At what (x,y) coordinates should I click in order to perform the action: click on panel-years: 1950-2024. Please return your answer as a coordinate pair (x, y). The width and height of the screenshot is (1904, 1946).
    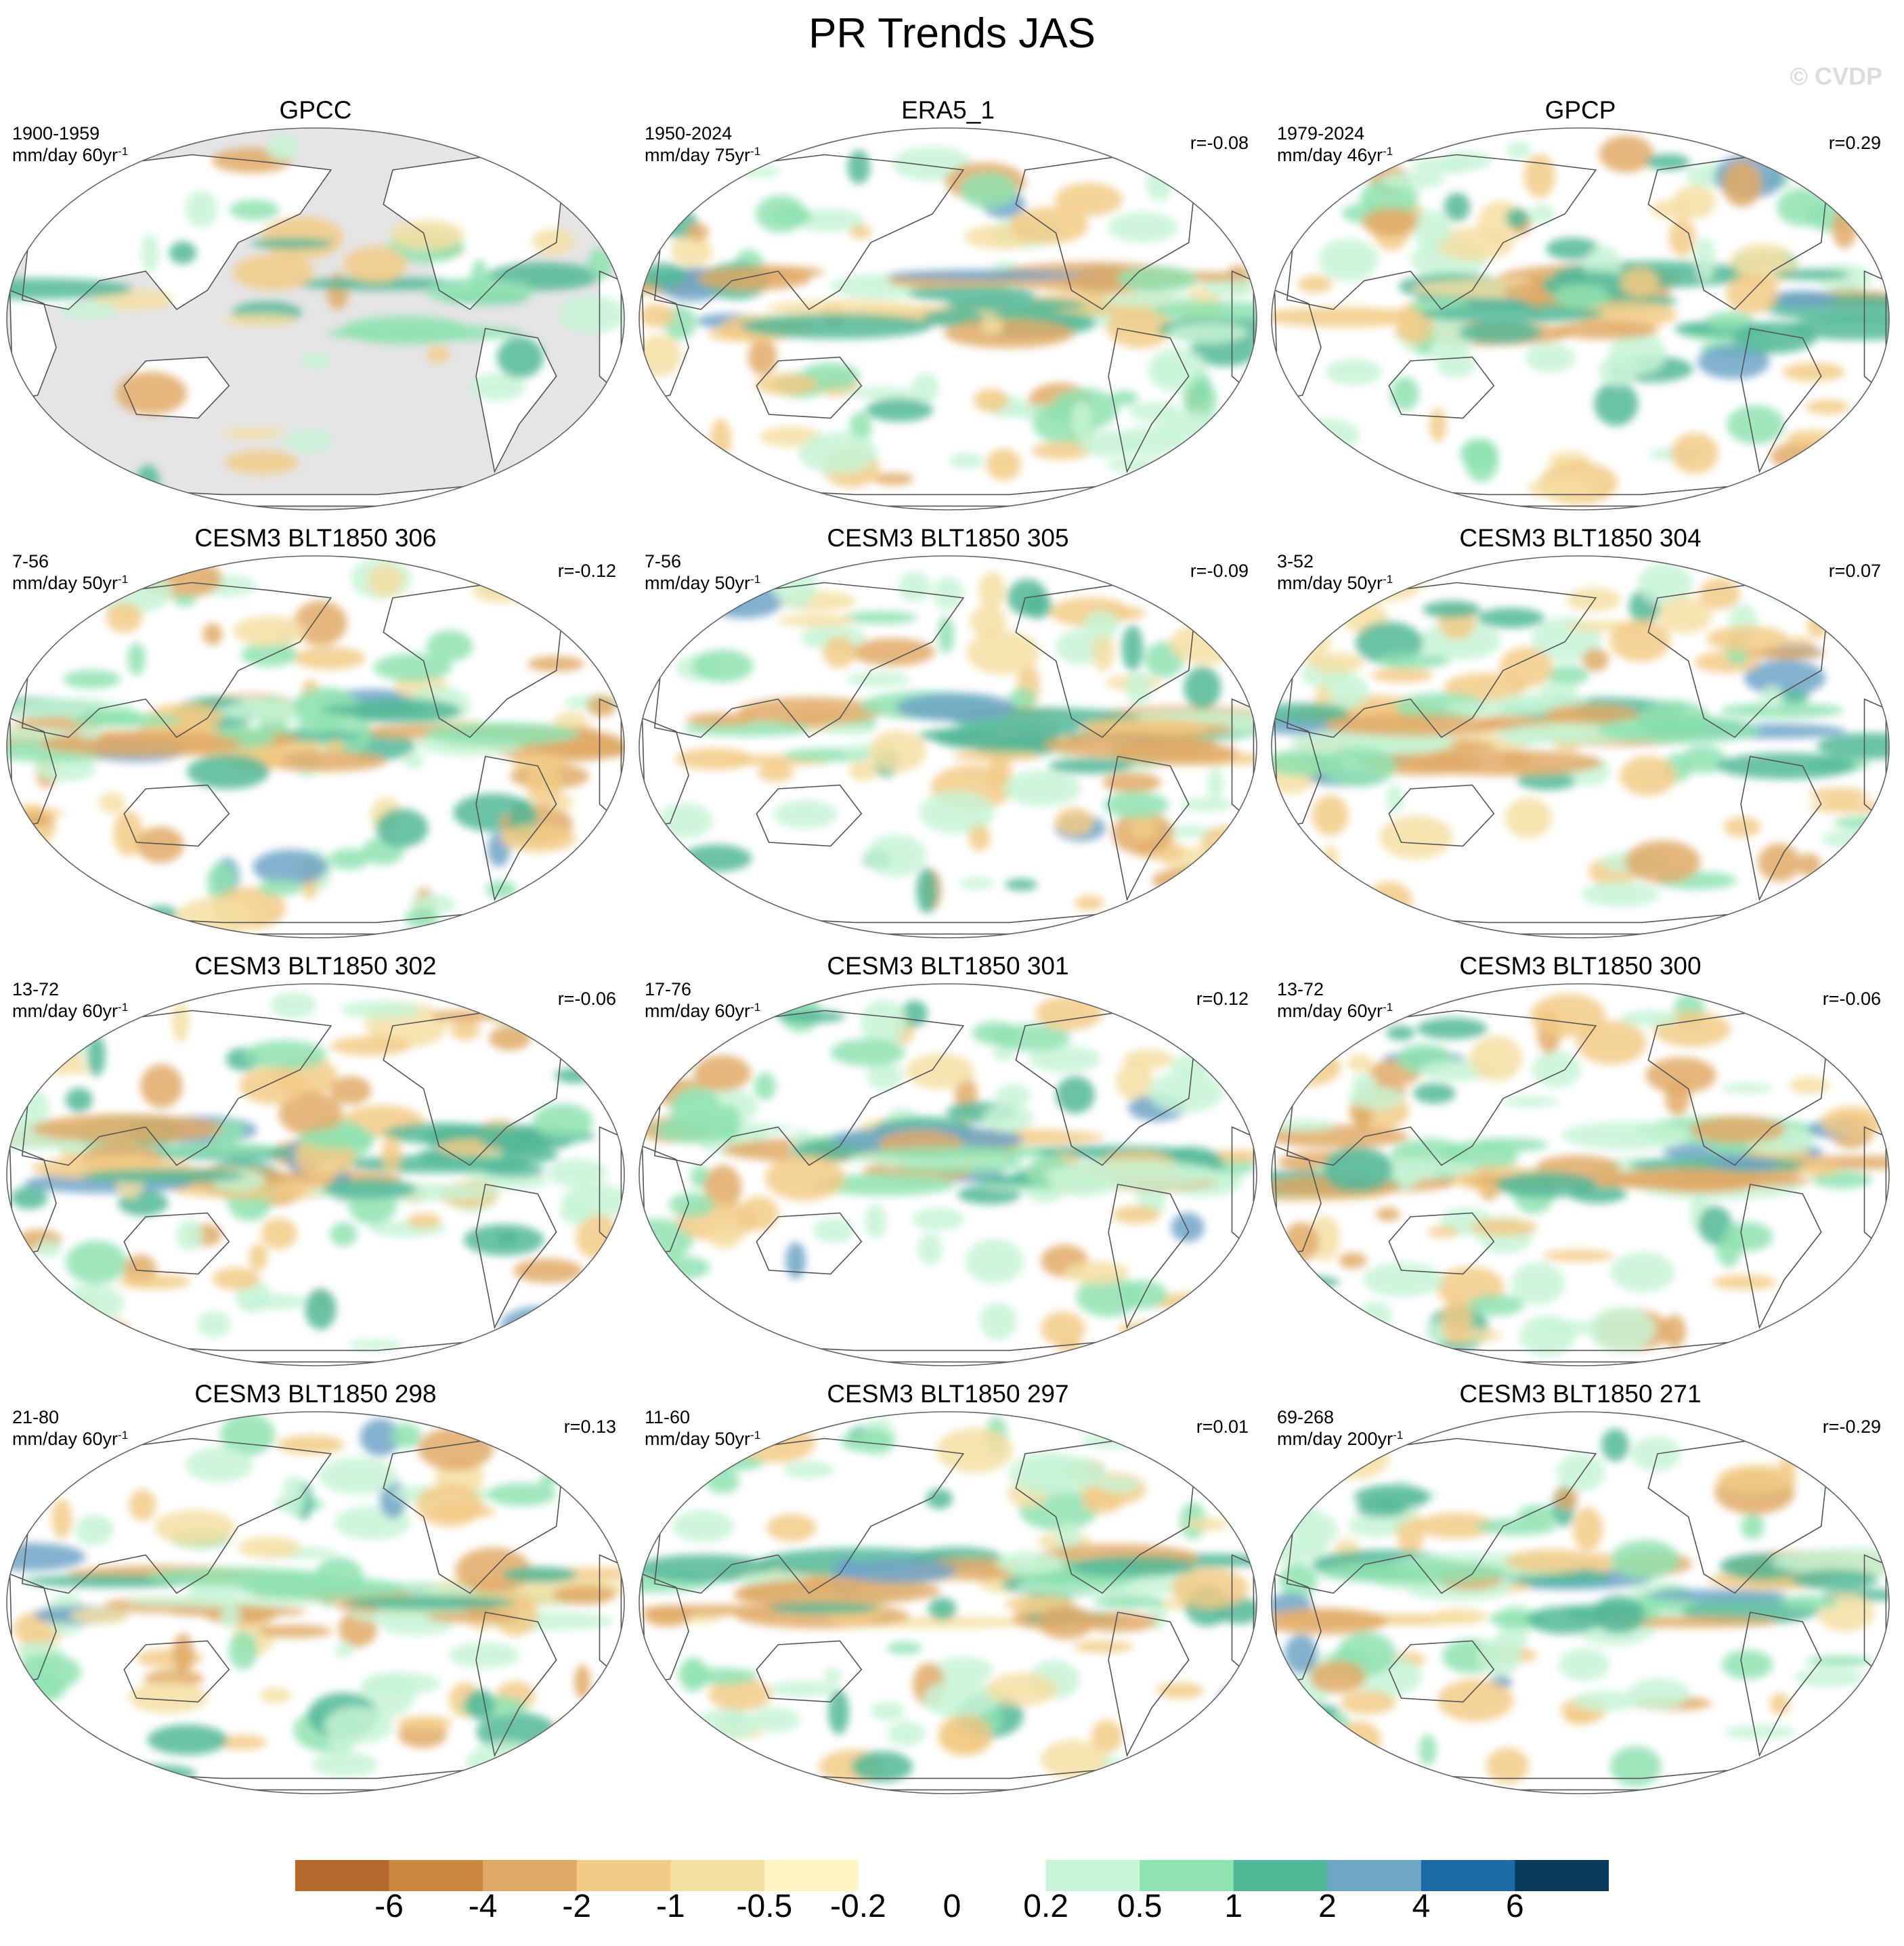
    Looking at the image, I should click on (689, 133).